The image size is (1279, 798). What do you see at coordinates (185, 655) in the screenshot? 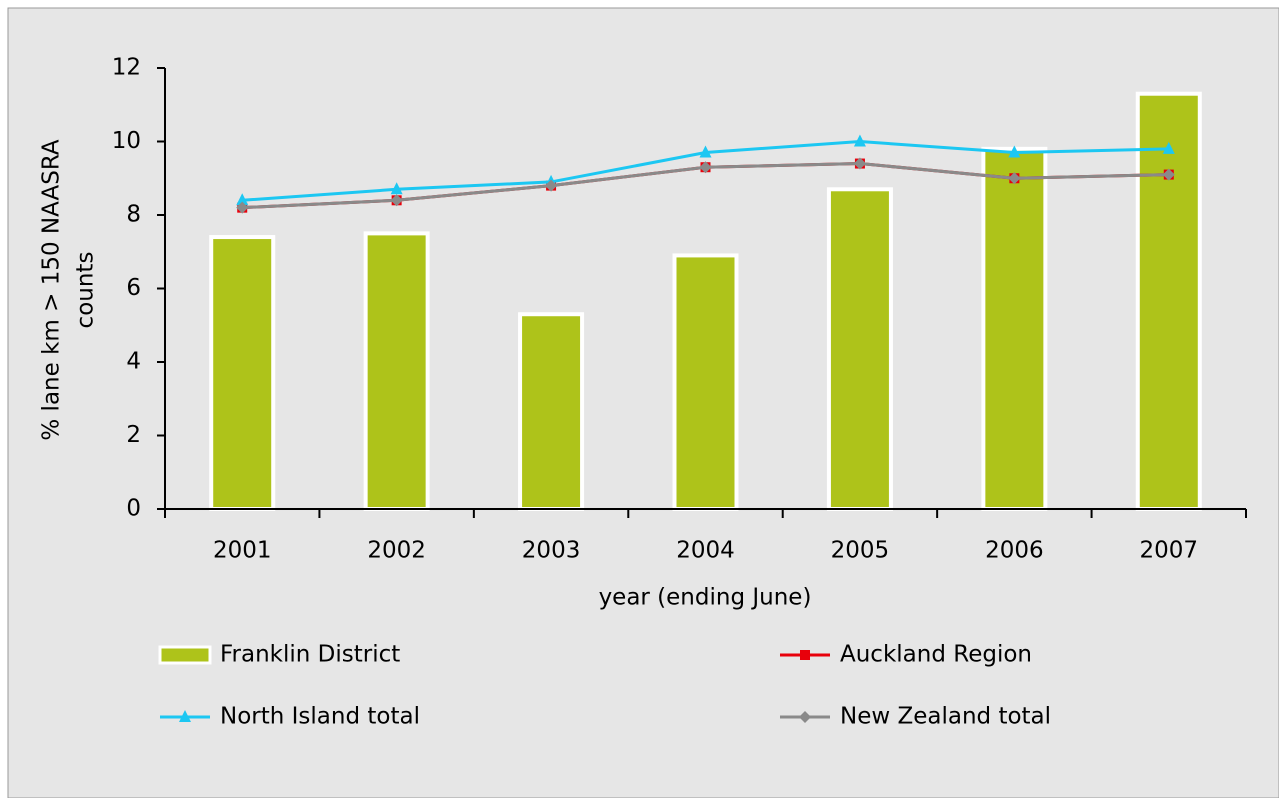
I see `legend-swatch` at bounding box center [185, 655].